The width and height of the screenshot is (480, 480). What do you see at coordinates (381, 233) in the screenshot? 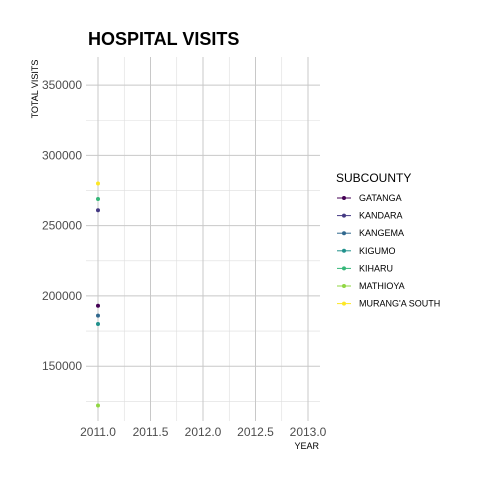
I see `legend-label: KANGEMA` at bounding box center [381, 233].